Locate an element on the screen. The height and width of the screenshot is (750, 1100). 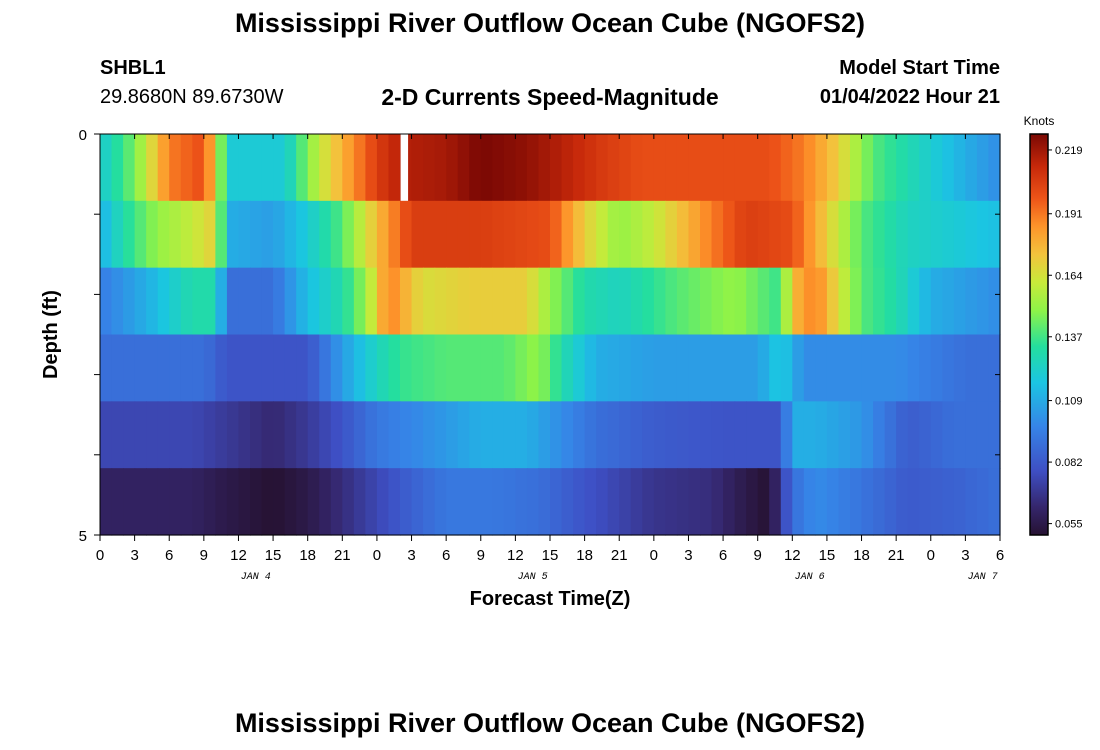
x-tick-label: 3 is located at coordinates (134, 555).